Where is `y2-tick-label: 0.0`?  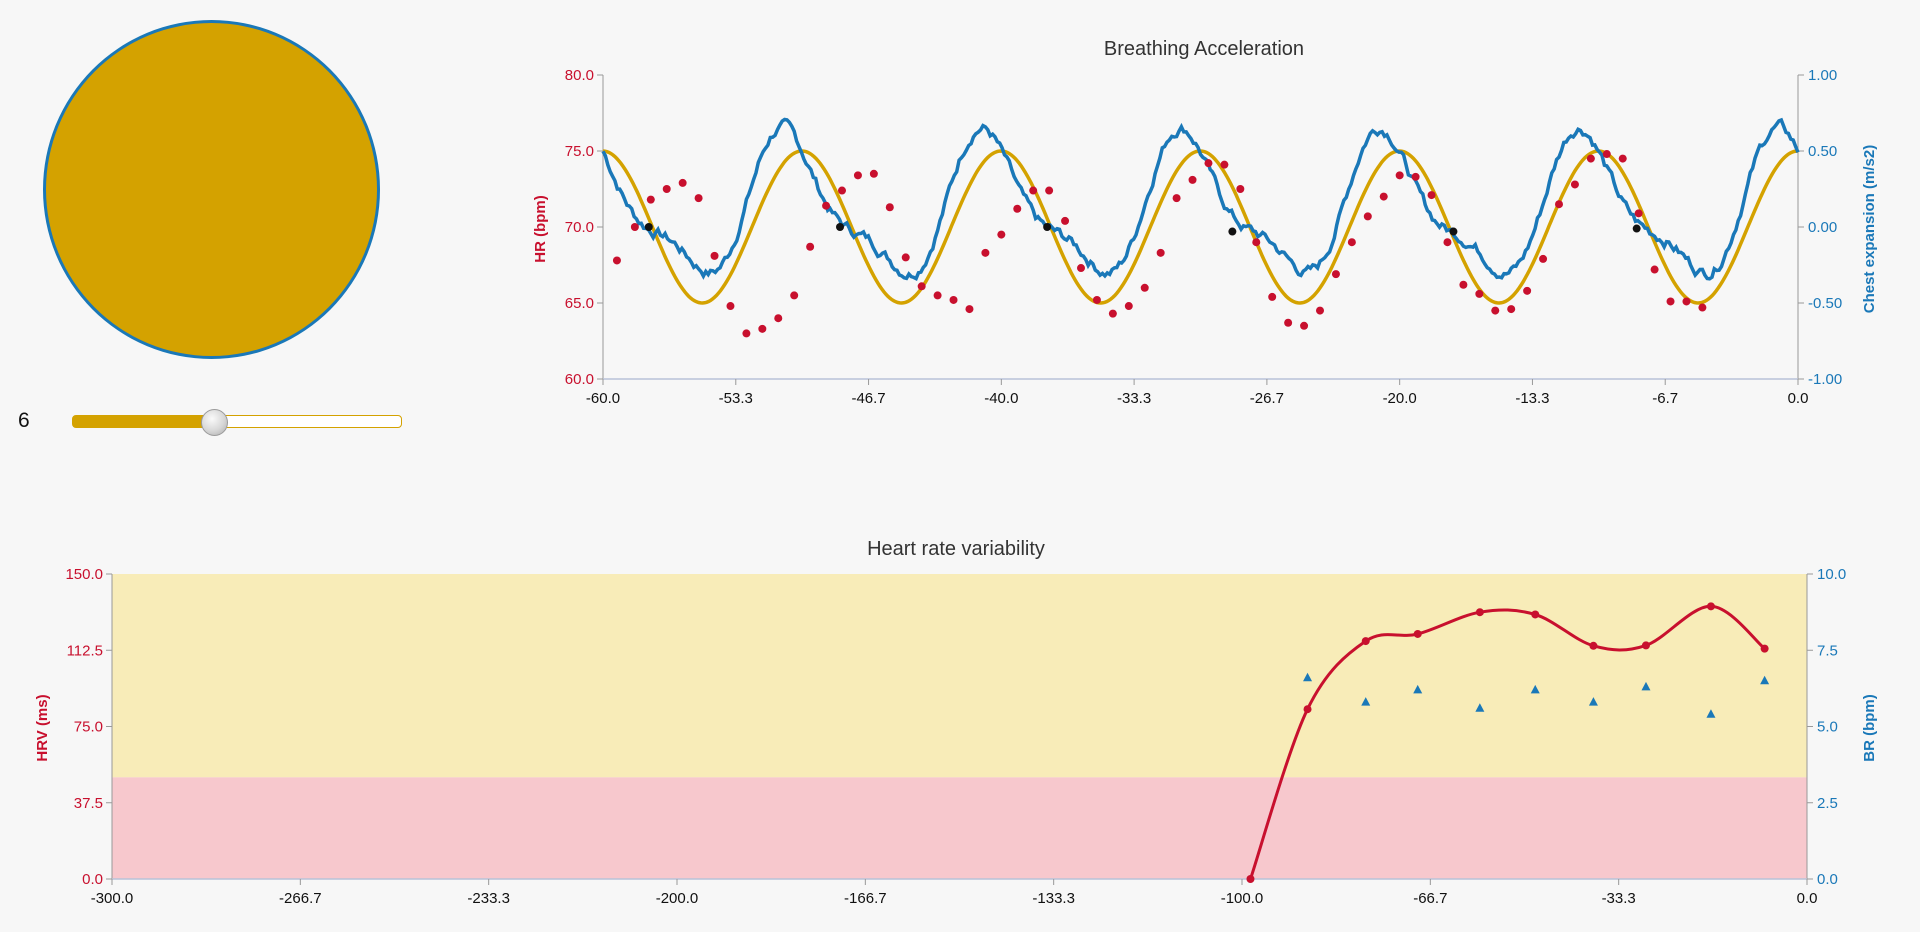 y2-tick-label: 0.0 is located at coordinates (1827, 879).